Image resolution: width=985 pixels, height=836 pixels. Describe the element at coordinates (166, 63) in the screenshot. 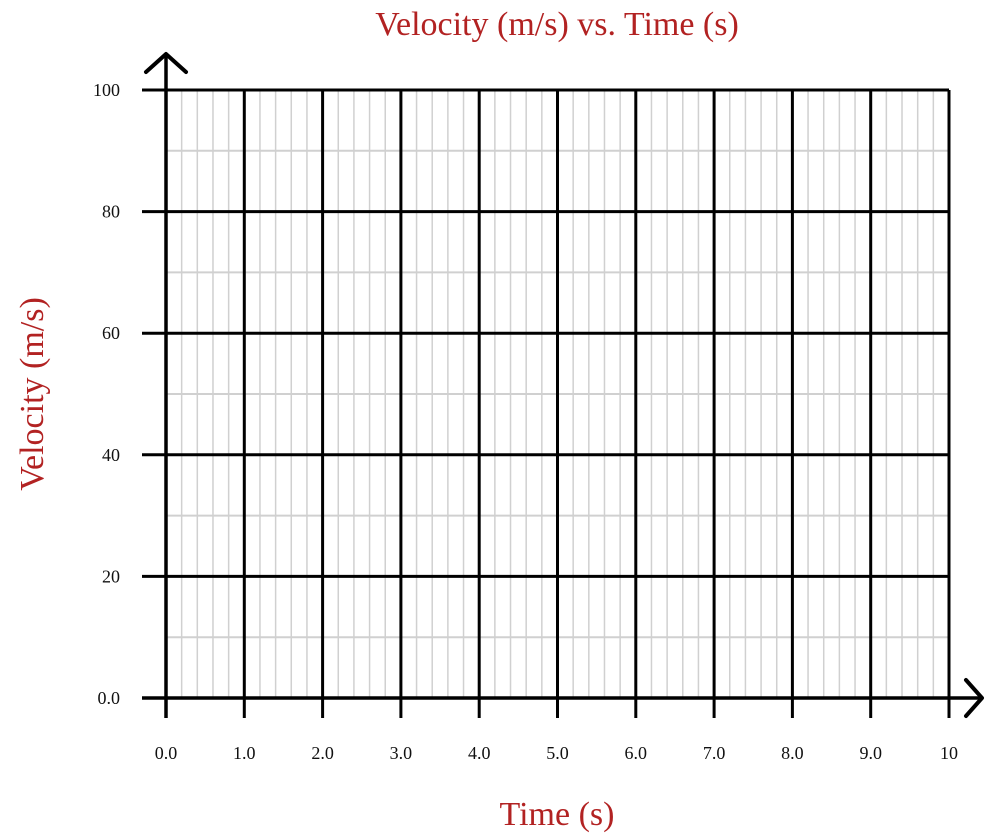

I see `y-axis-arrow-icon` at that location.